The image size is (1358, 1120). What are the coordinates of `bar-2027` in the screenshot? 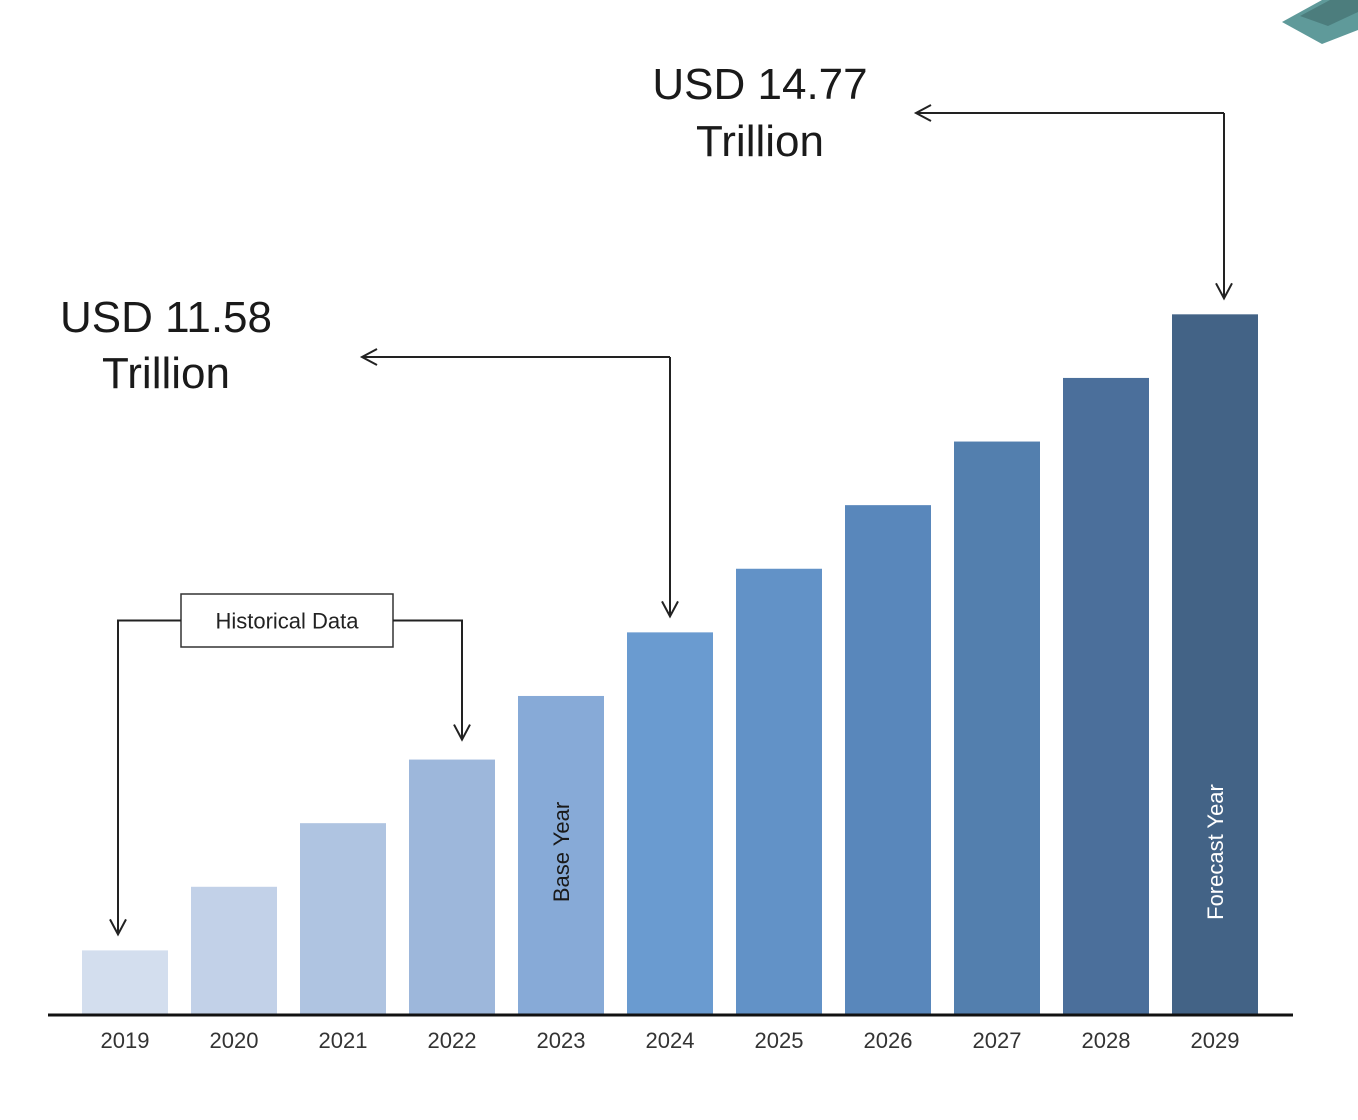 It's located at (997, 727).